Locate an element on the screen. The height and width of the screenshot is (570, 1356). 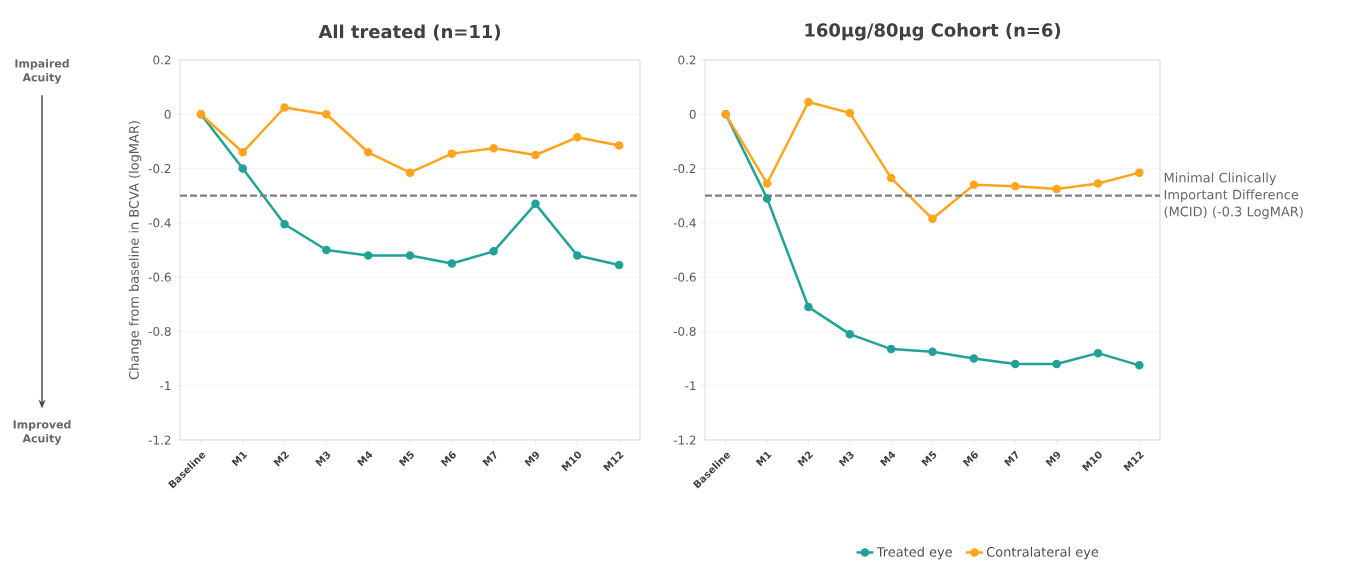
ref-line-label: Minimal Clinically Important Difference (MCID) (-0.3 LogMAR) is located at coordinates (1233, 195).